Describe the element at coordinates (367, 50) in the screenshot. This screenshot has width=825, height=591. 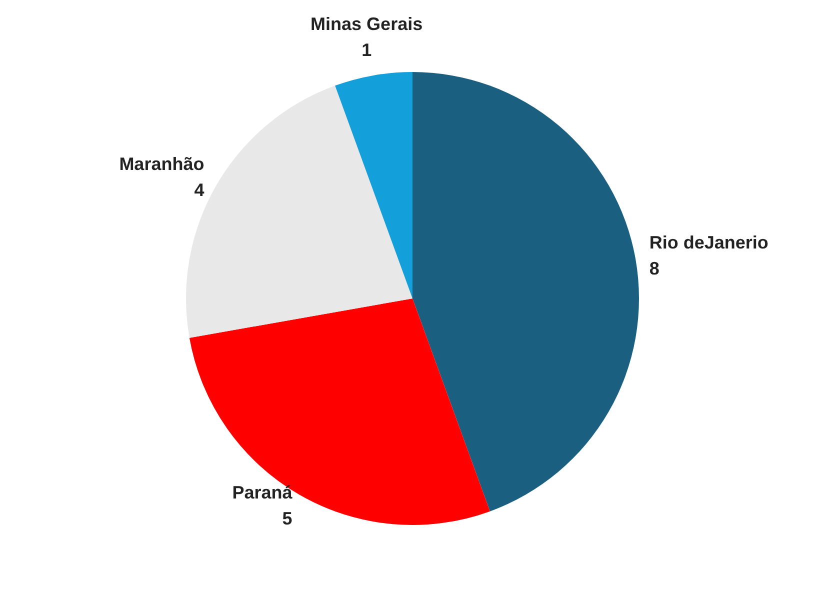
I see `data-label: 1` at that location.